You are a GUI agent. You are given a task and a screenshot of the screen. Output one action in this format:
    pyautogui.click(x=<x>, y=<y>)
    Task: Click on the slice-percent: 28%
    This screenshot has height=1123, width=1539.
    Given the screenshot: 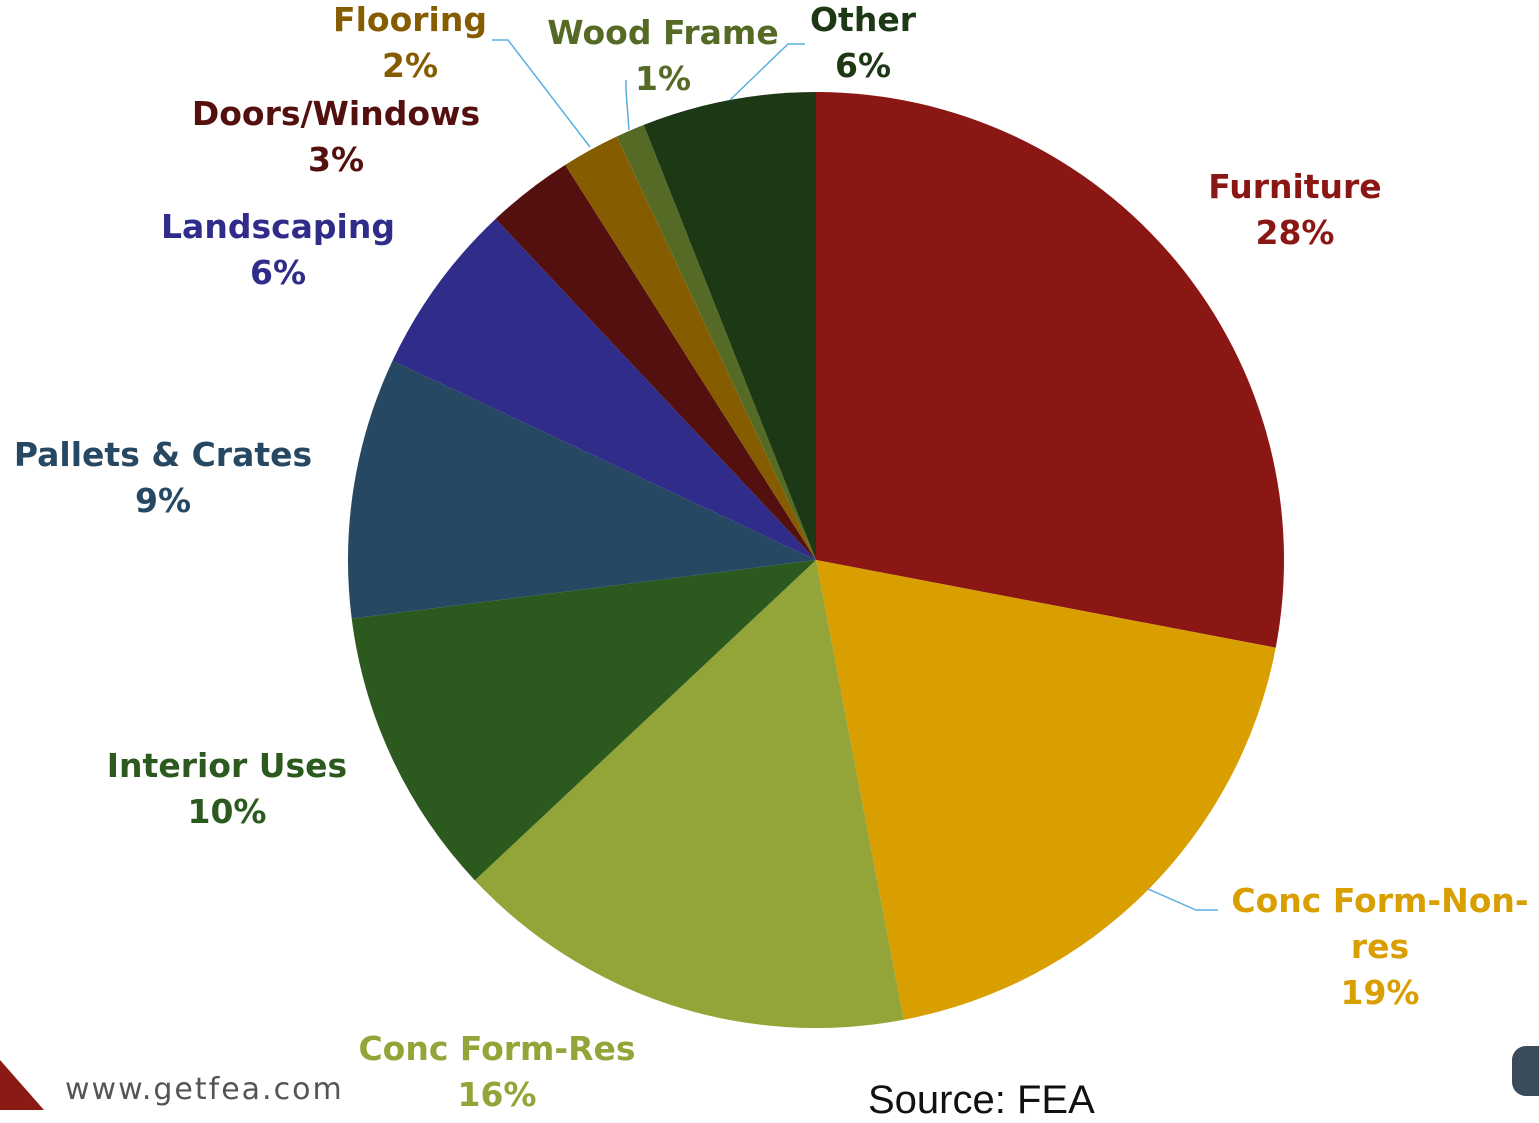 What is the action you would take?
    pyautogui.click(x=1295, y=232)
    